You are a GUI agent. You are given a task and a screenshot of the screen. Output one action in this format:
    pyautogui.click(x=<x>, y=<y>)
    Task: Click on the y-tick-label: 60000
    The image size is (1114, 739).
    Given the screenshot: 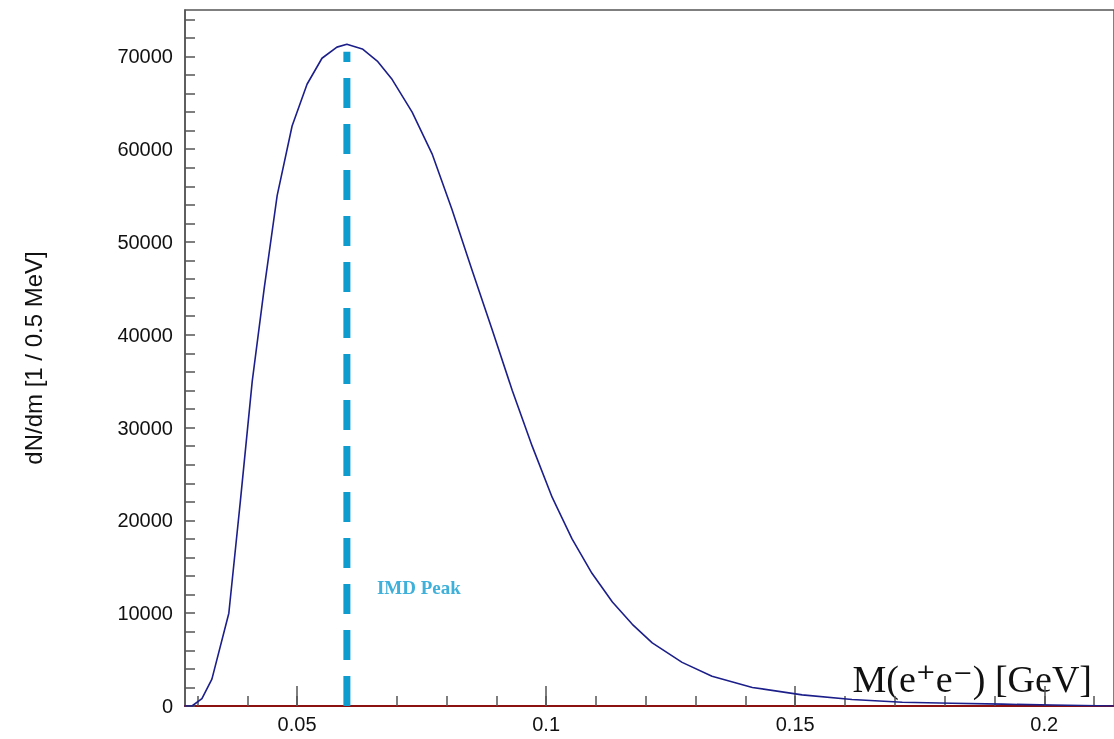 What is the action you would take?
    pyautogui.click(x=145, y=149)
    